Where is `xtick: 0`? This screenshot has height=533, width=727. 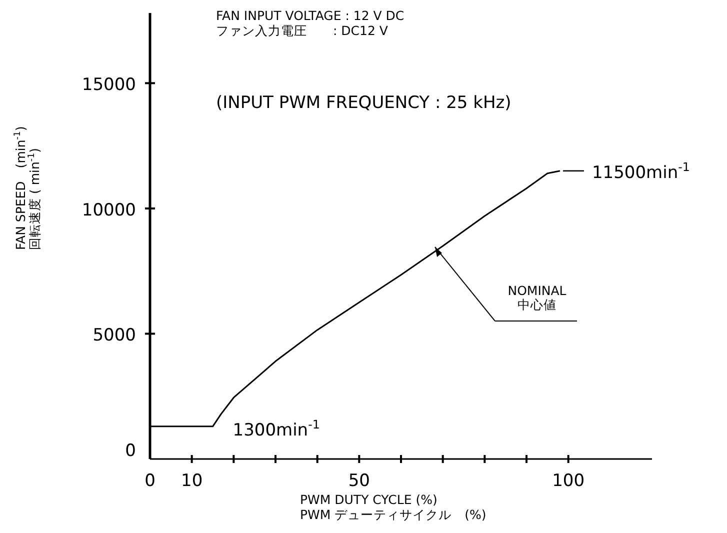
xtick: 0 is located at coordinates (150, 481).